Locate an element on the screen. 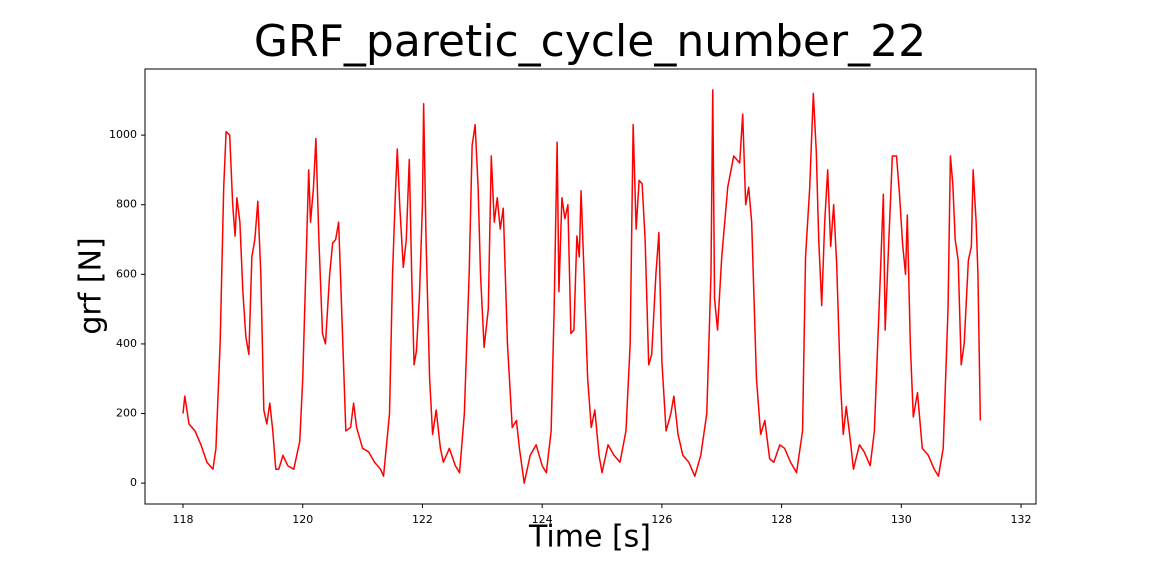 Image resolution: width=1152 pixels, height=576 pixels. x-tick-label: 120 is located at coordinates (302, 519).